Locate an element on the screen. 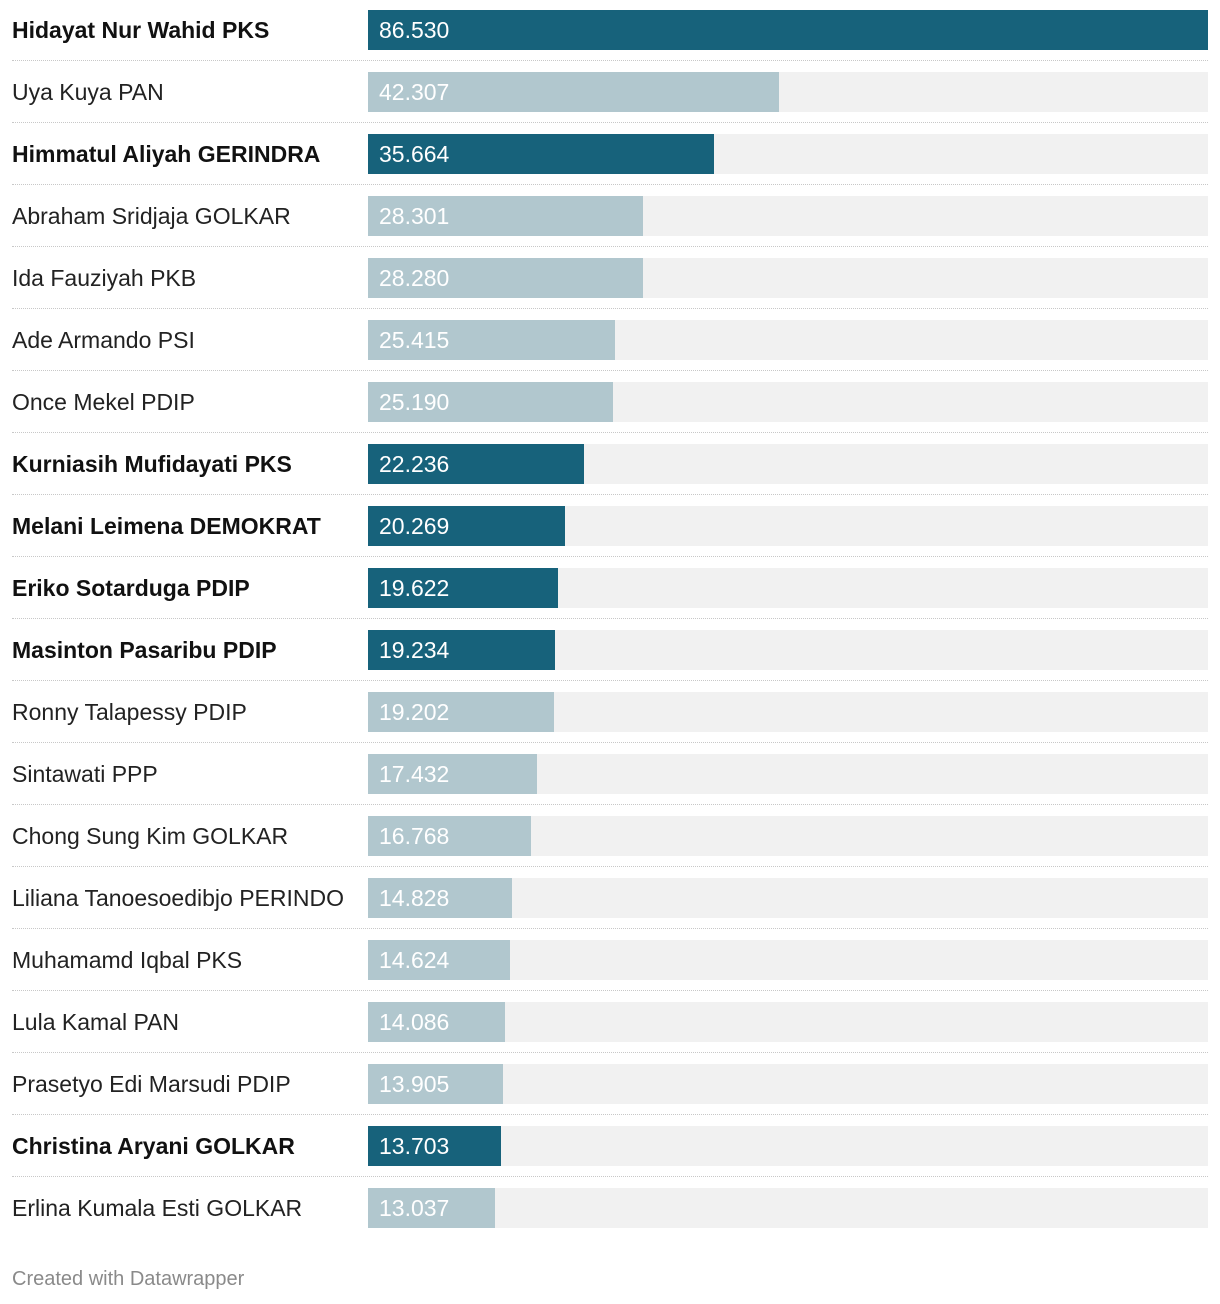  bar-value-label: 13.037 is located at coordinates (414, 1208).